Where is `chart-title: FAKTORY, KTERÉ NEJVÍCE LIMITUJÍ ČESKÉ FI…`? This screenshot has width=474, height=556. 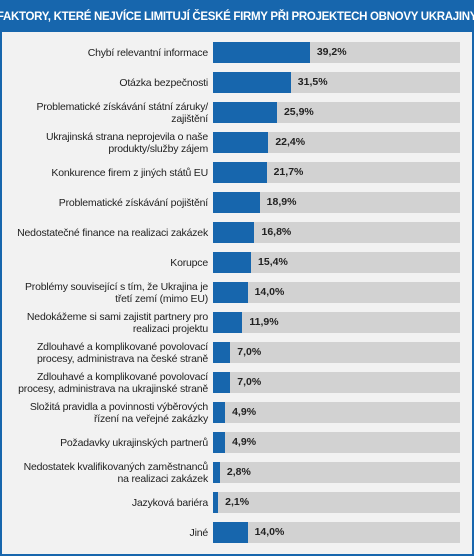
chart-title: FAKTORY, KTERÉ NEJVÍCE LIMITUJÍ ČESKÉ FI… is located at coordinates (237, 17).